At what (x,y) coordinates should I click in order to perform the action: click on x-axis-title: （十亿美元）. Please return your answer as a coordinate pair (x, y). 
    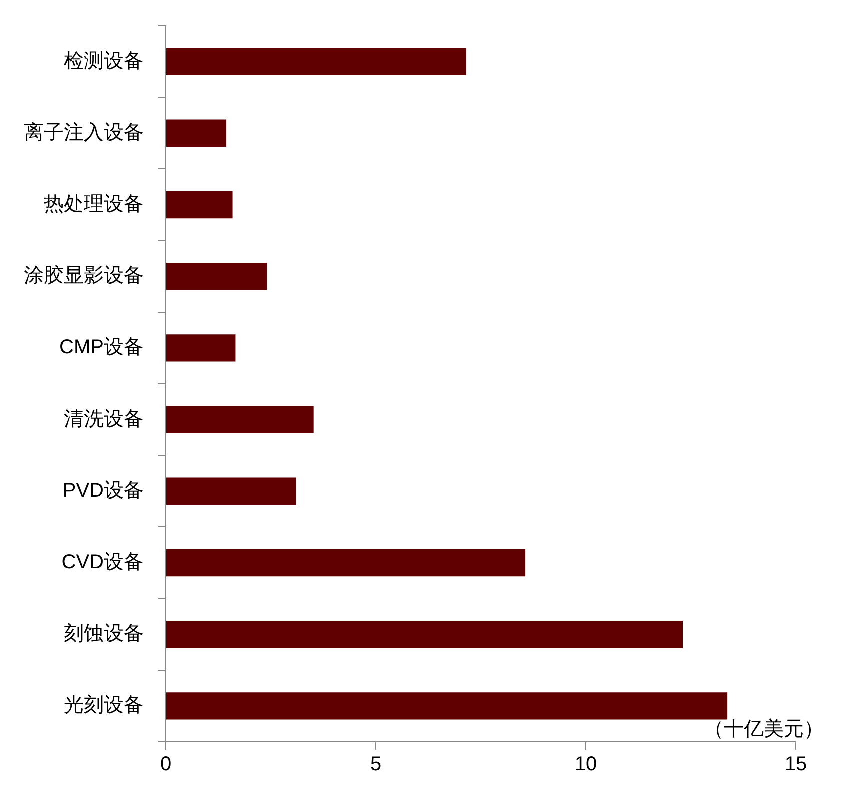
    Looking at the image, I should click on (764, 729).